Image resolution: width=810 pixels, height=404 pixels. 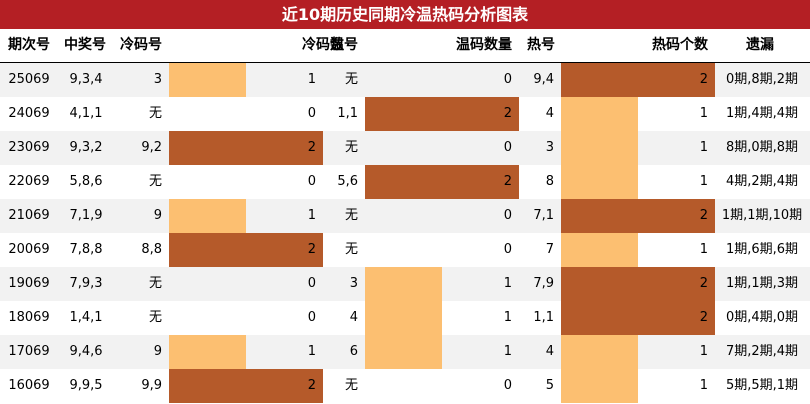 What do you see at coordinates (157, 79) in the screenshot?
I see `cold-cell: 3` at bounding box center [157, 79].